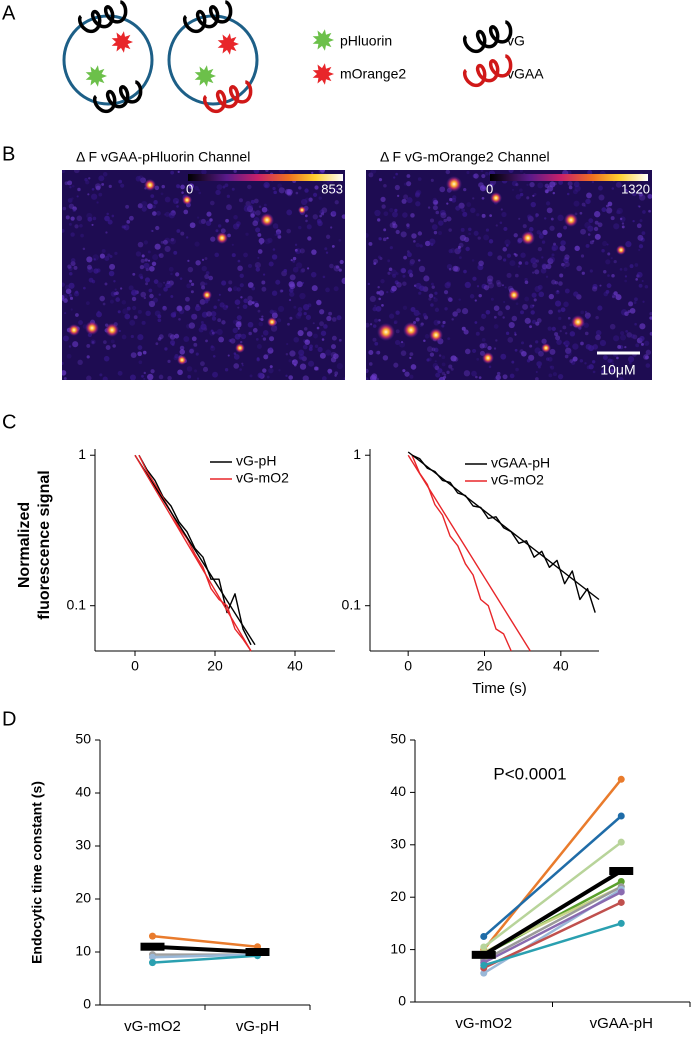 This screenshot has width=693, height=1038. Describe the element at coordinates (9, 719) in the screenshot. I see `panel-label: D` at that location.